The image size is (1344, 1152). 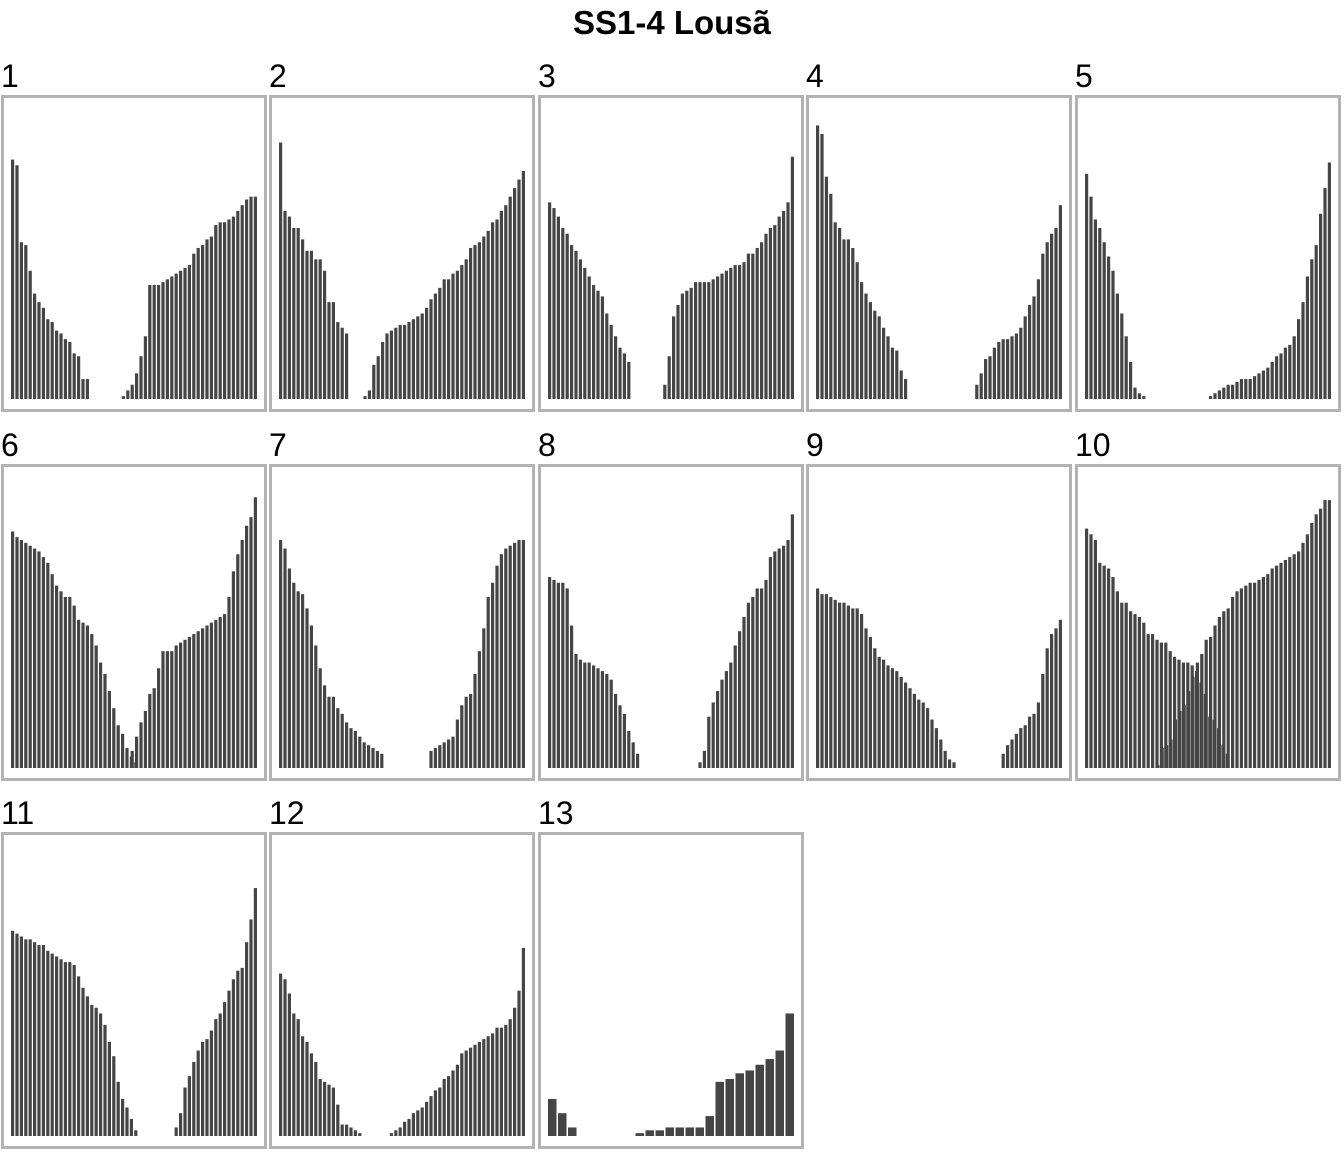 I want to click on panel-13: 13, so click(x=671, y=972).